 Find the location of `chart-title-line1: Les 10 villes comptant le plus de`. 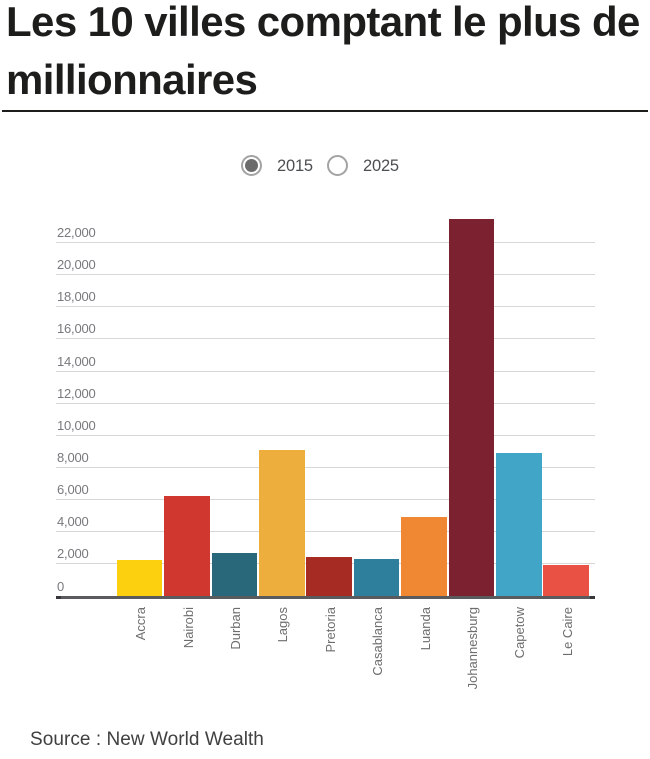

chart-title-line1: Les 10 villes comptant le plus de is located at coordinates (323, 22).